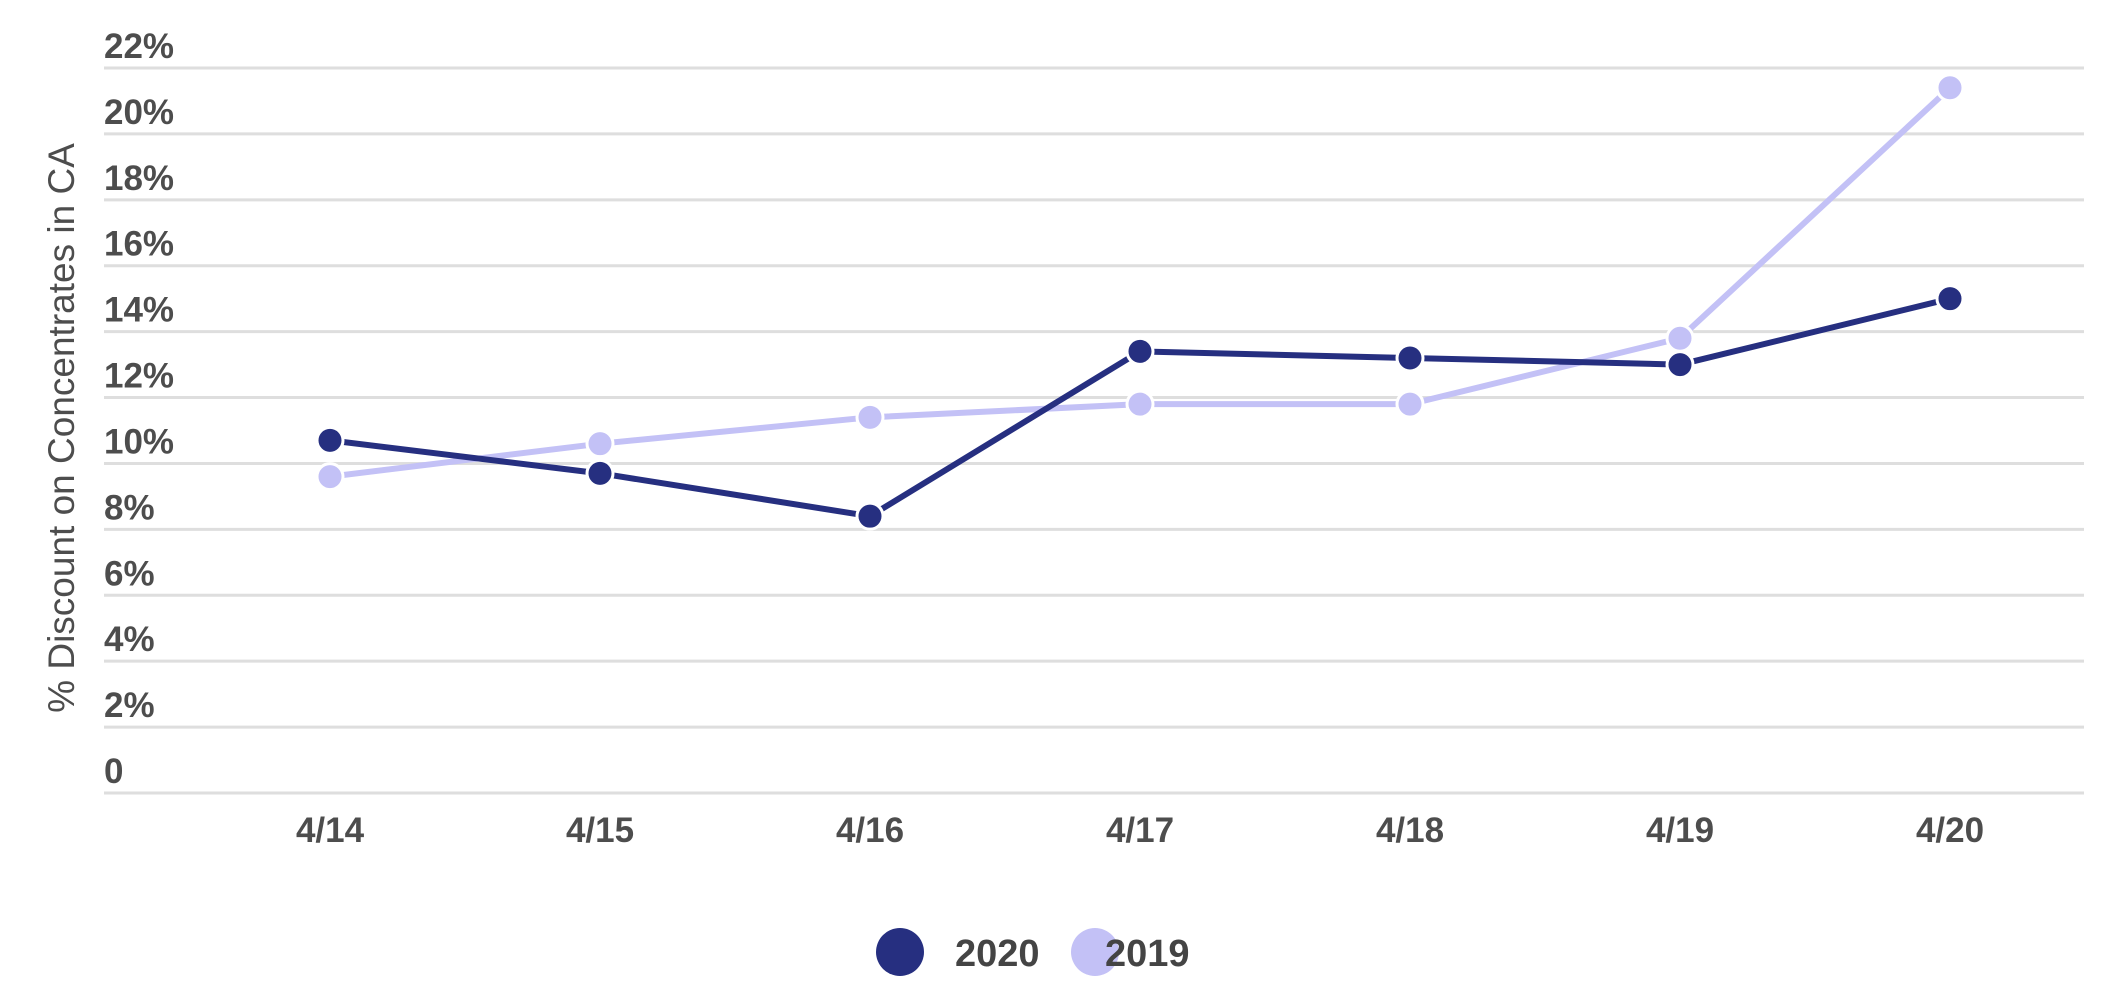 The width and height of the screenshot is (2120, 996). What do you see at coordinates (139, 178) in the screenshot?
I see `y-tick-label: 18%` at bounding box center [139, 178].